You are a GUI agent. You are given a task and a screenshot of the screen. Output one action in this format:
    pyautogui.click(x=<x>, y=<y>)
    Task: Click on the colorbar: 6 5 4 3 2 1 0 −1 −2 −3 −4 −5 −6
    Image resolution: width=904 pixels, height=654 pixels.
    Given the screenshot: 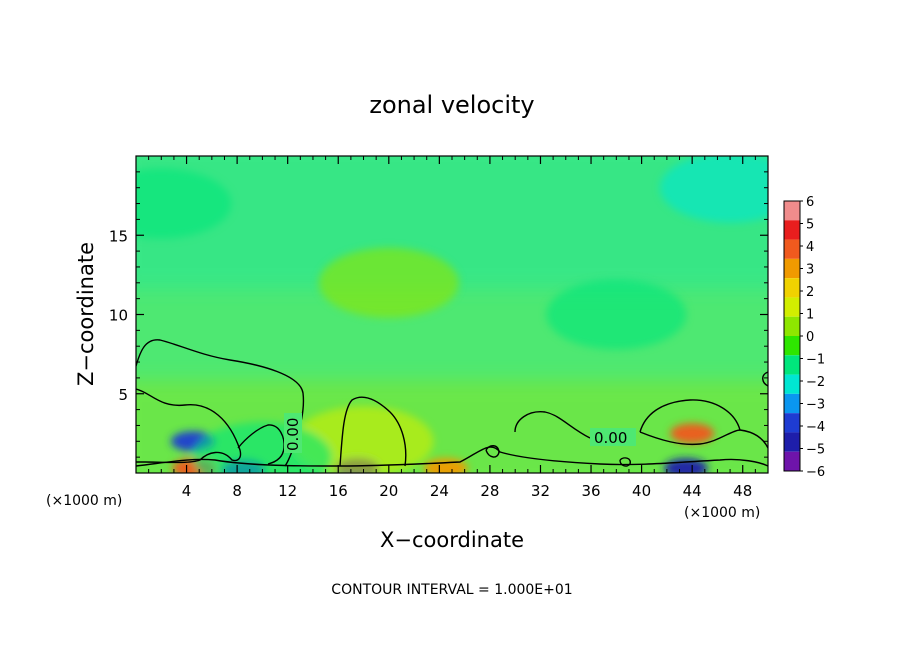 What is the action you would take?
    pyautogui.click(x=804, y=337)
    